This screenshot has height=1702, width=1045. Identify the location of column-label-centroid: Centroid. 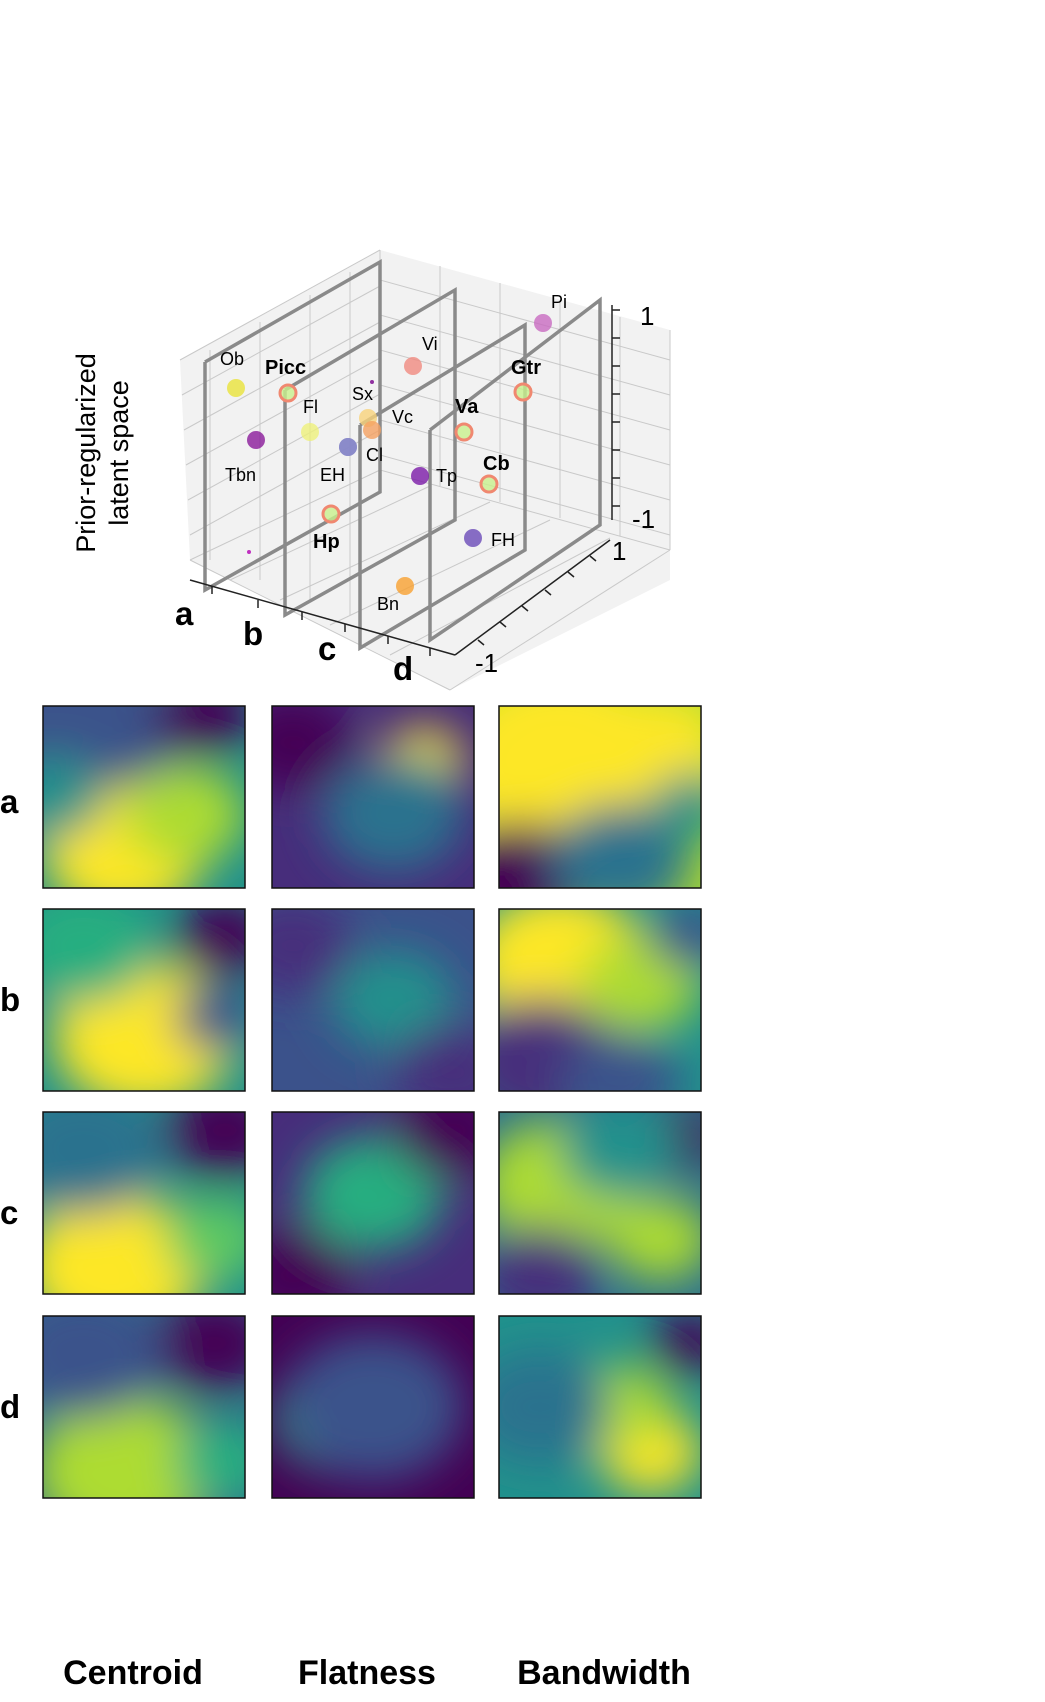
(133, 1673).